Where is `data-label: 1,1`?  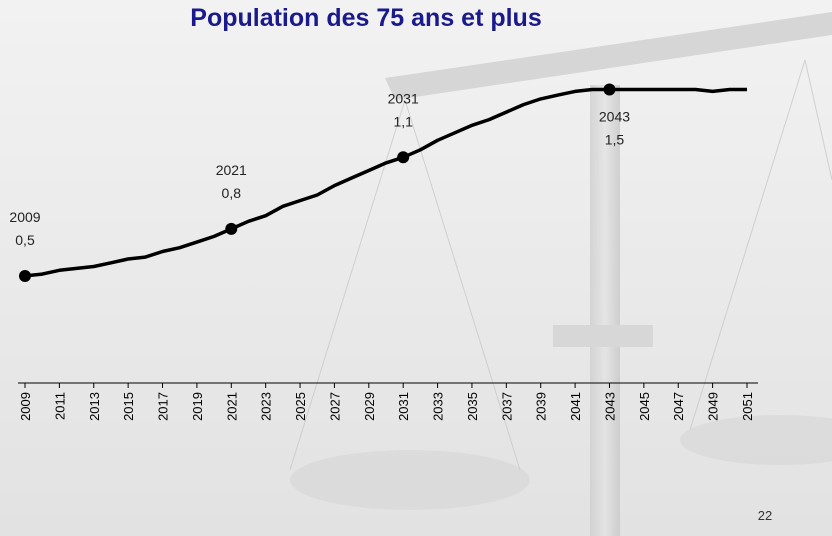
data-label: 1,1 is located at coordinates (403, 121).